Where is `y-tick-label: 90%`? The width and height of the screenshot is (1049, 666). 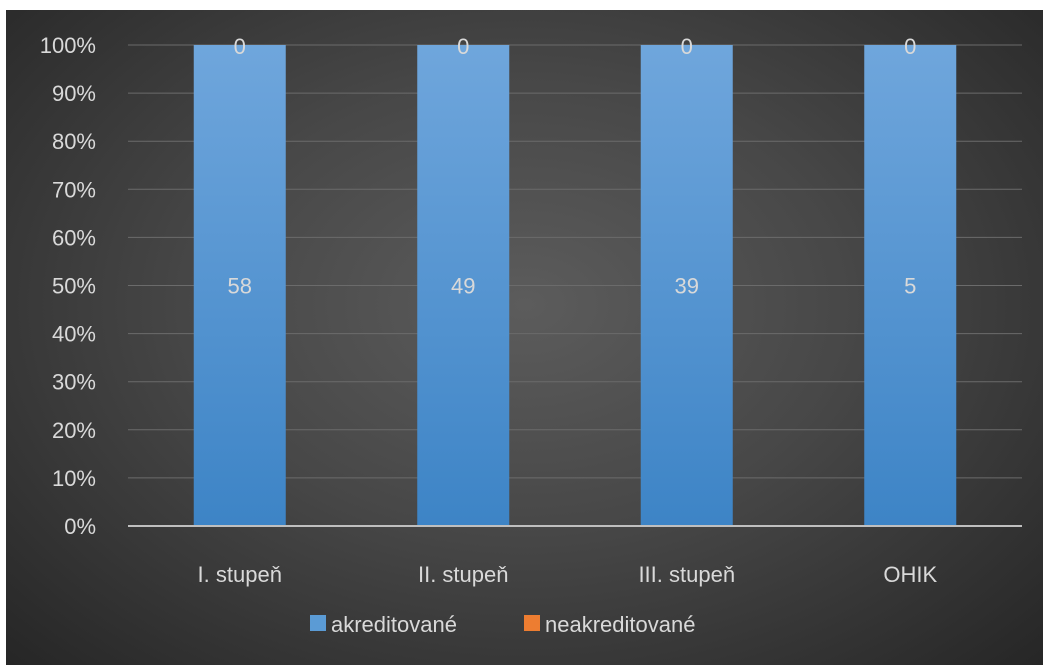
y-tick-label: 90% is located at coordinates (74, 93).